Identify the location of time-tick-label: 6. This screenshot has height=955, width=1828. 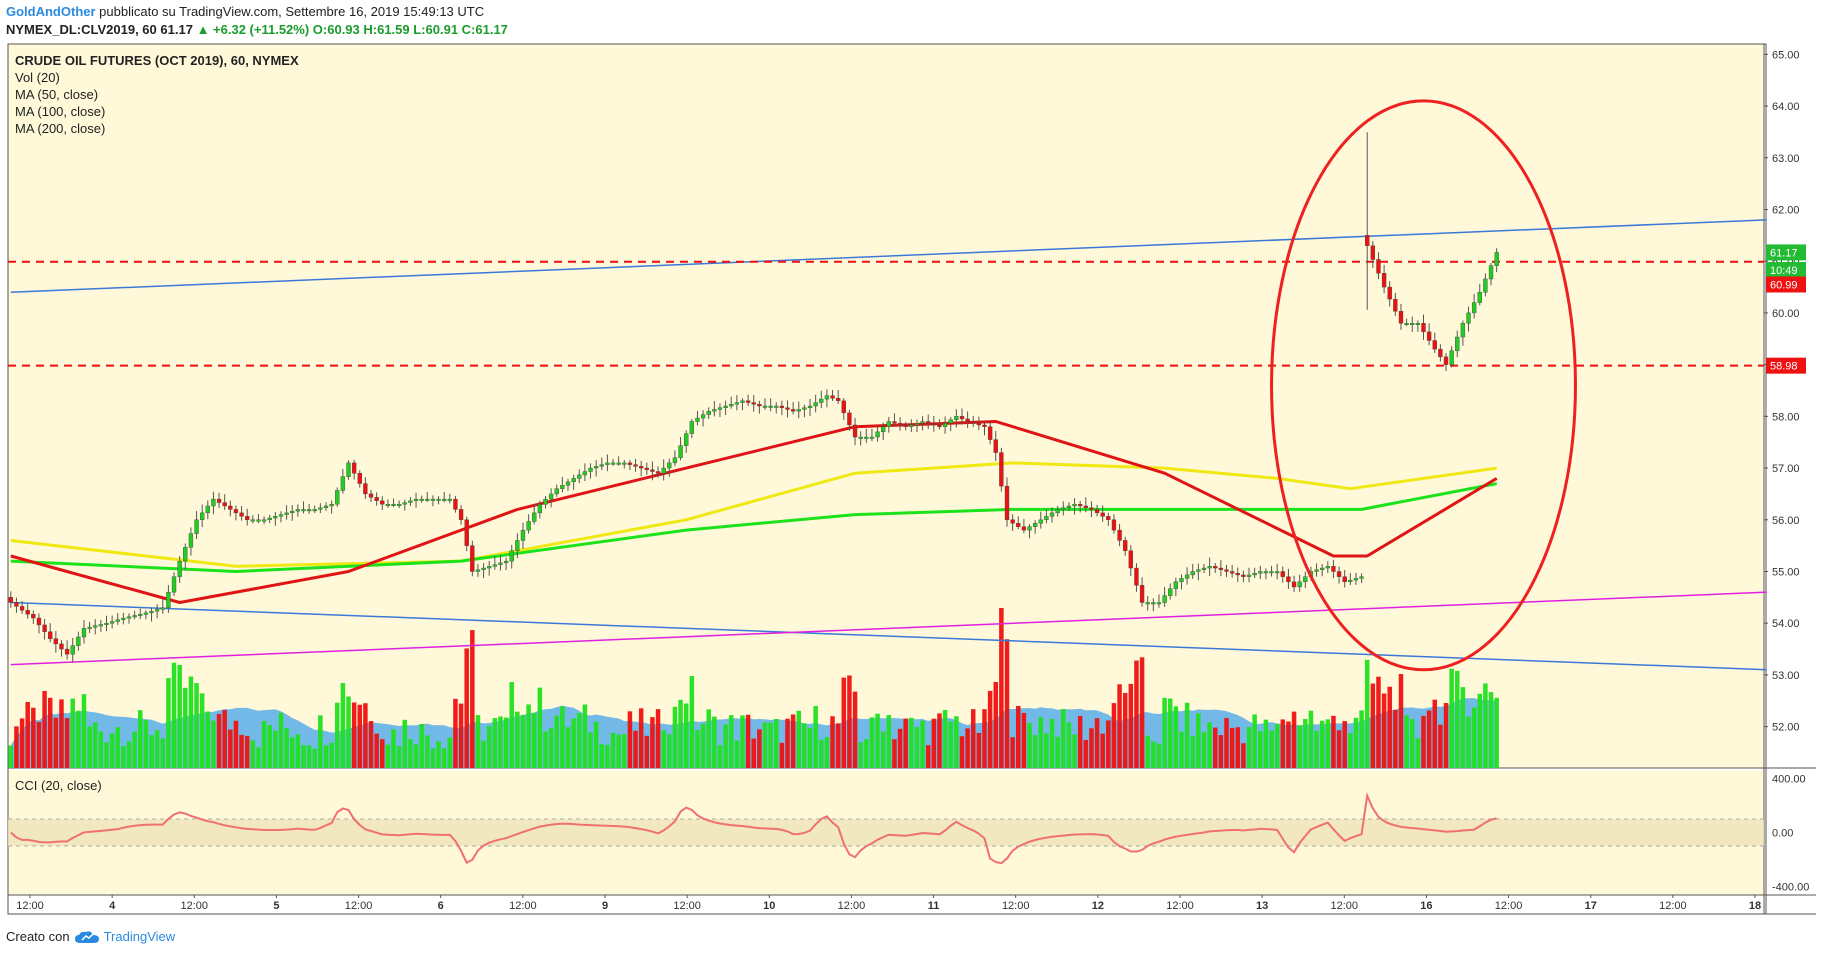
(441, 906).